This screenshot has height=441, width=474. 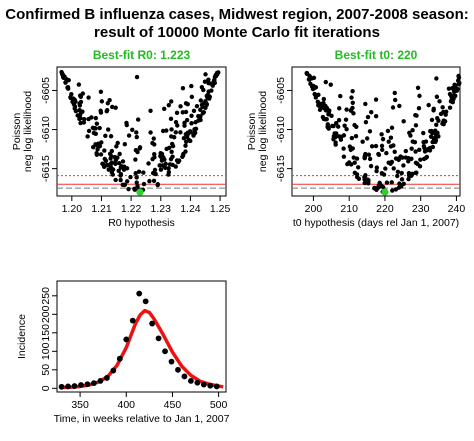 I want to click on plot-1-frame, so click(x=141, y=131).